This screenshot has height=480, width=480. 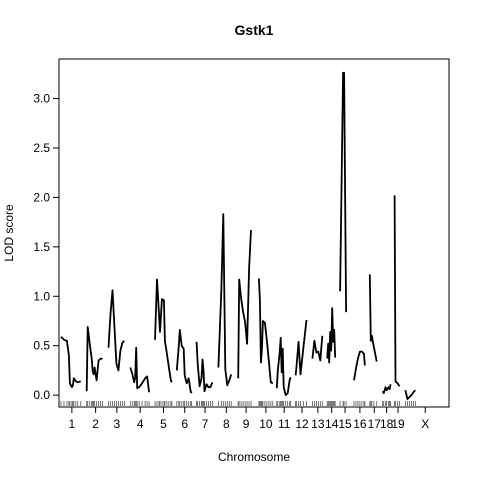 I want to click on y-tick-label: 0.0, so click(x=41, y=395).